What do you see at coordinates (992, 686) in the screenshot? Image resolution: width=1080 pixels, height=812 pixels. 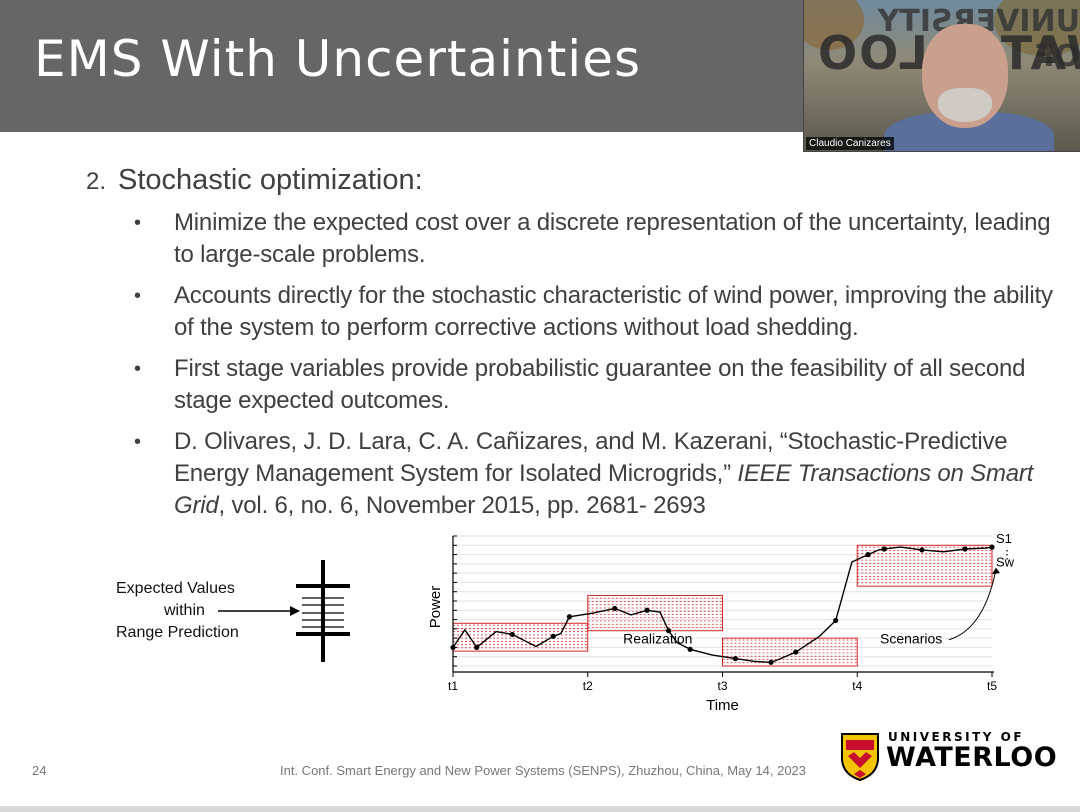 I see `x-tick-label: t5` at bounding box center [992, 686].